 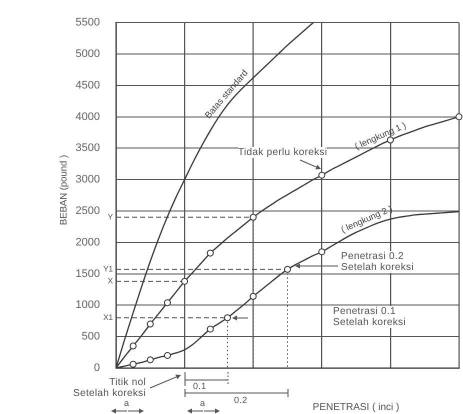 I want to click on annotation: Penetrasi 0.2 Setelah koreksi, so click(x=381, y=262).